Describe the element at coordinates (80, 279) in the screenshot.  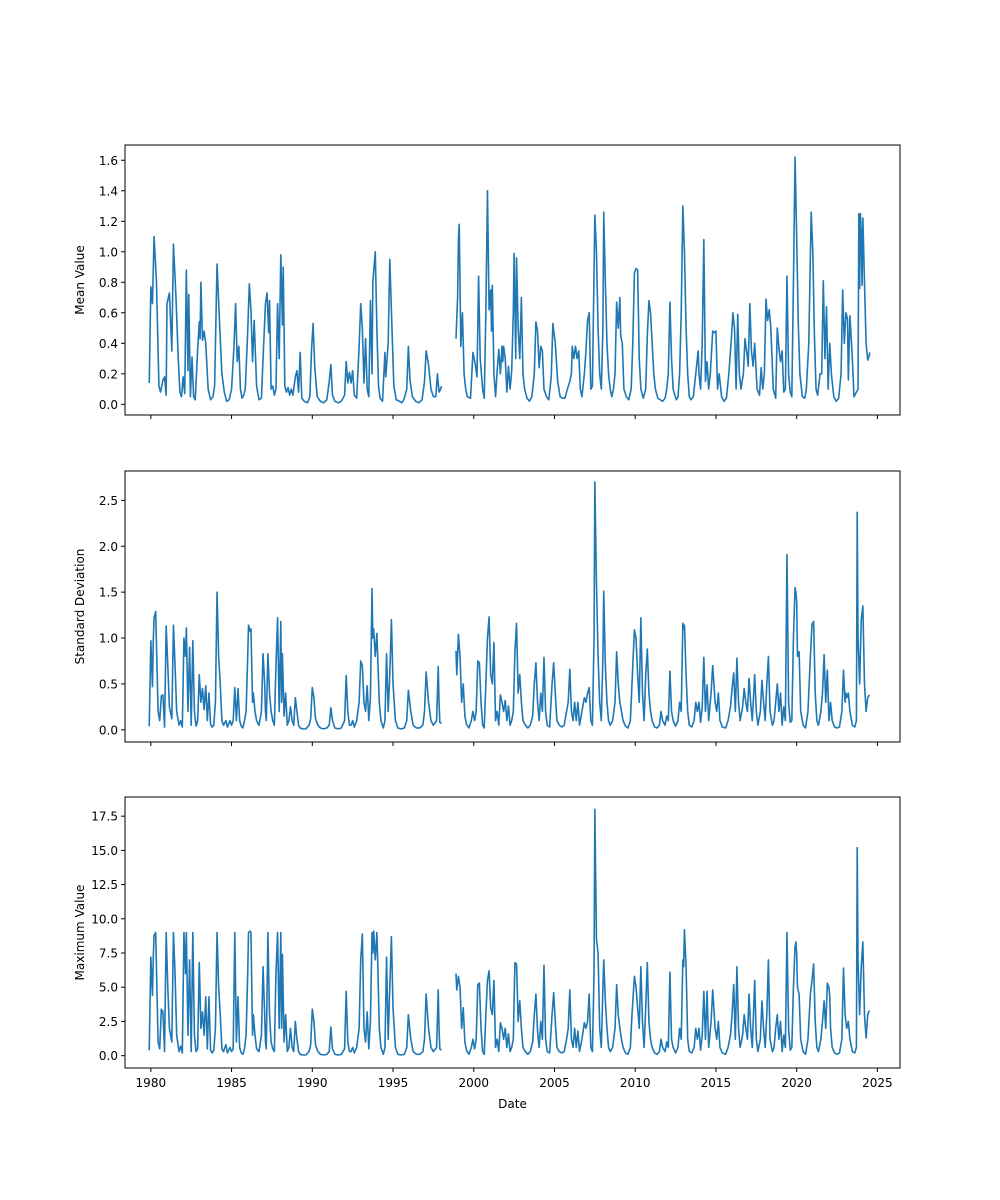
I see `y-axis-label: Mean Value` at that location.